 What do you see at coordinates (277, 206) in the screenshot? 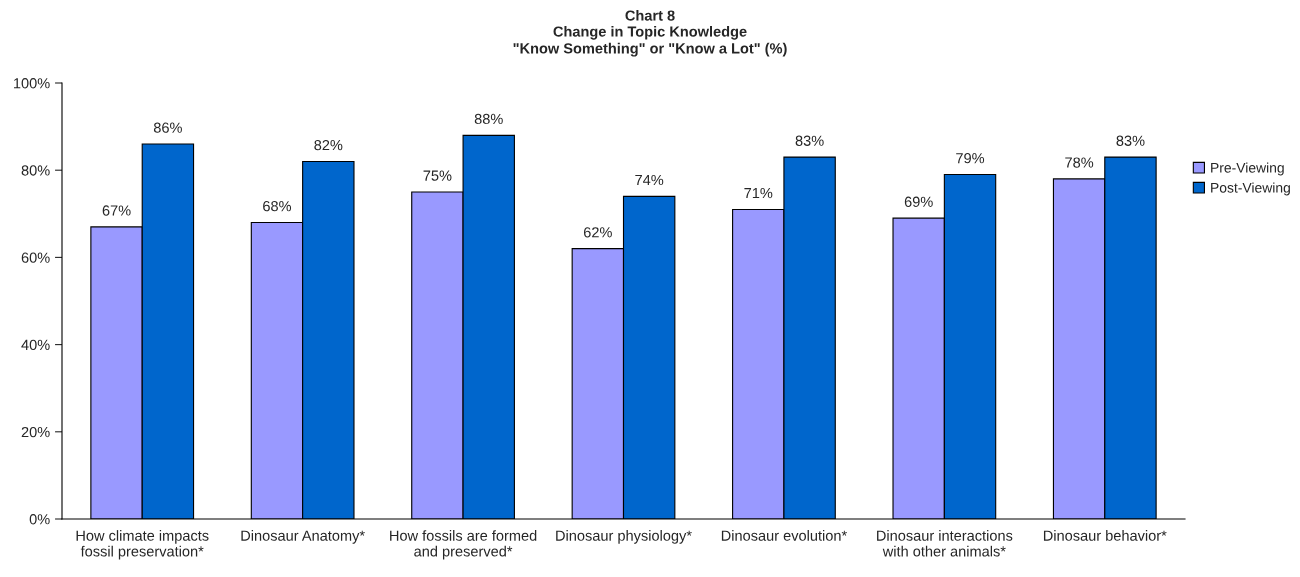
I see `data-label: 68%` at bounding box center [277, 206].